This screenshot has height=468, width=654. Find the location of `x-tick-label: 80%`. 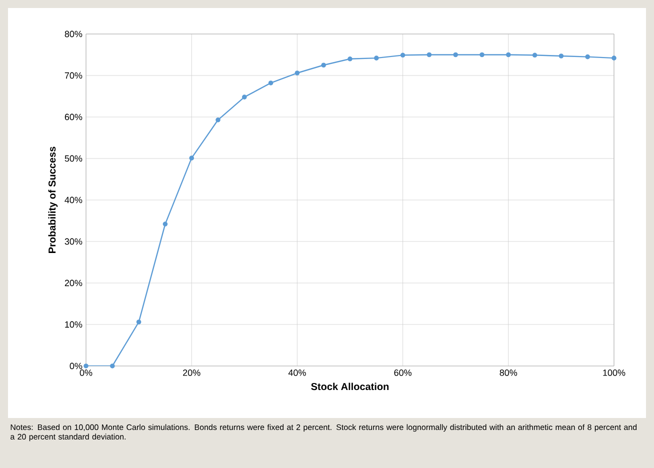

x-tick-label: 80% is located at coordinates (509, 373).